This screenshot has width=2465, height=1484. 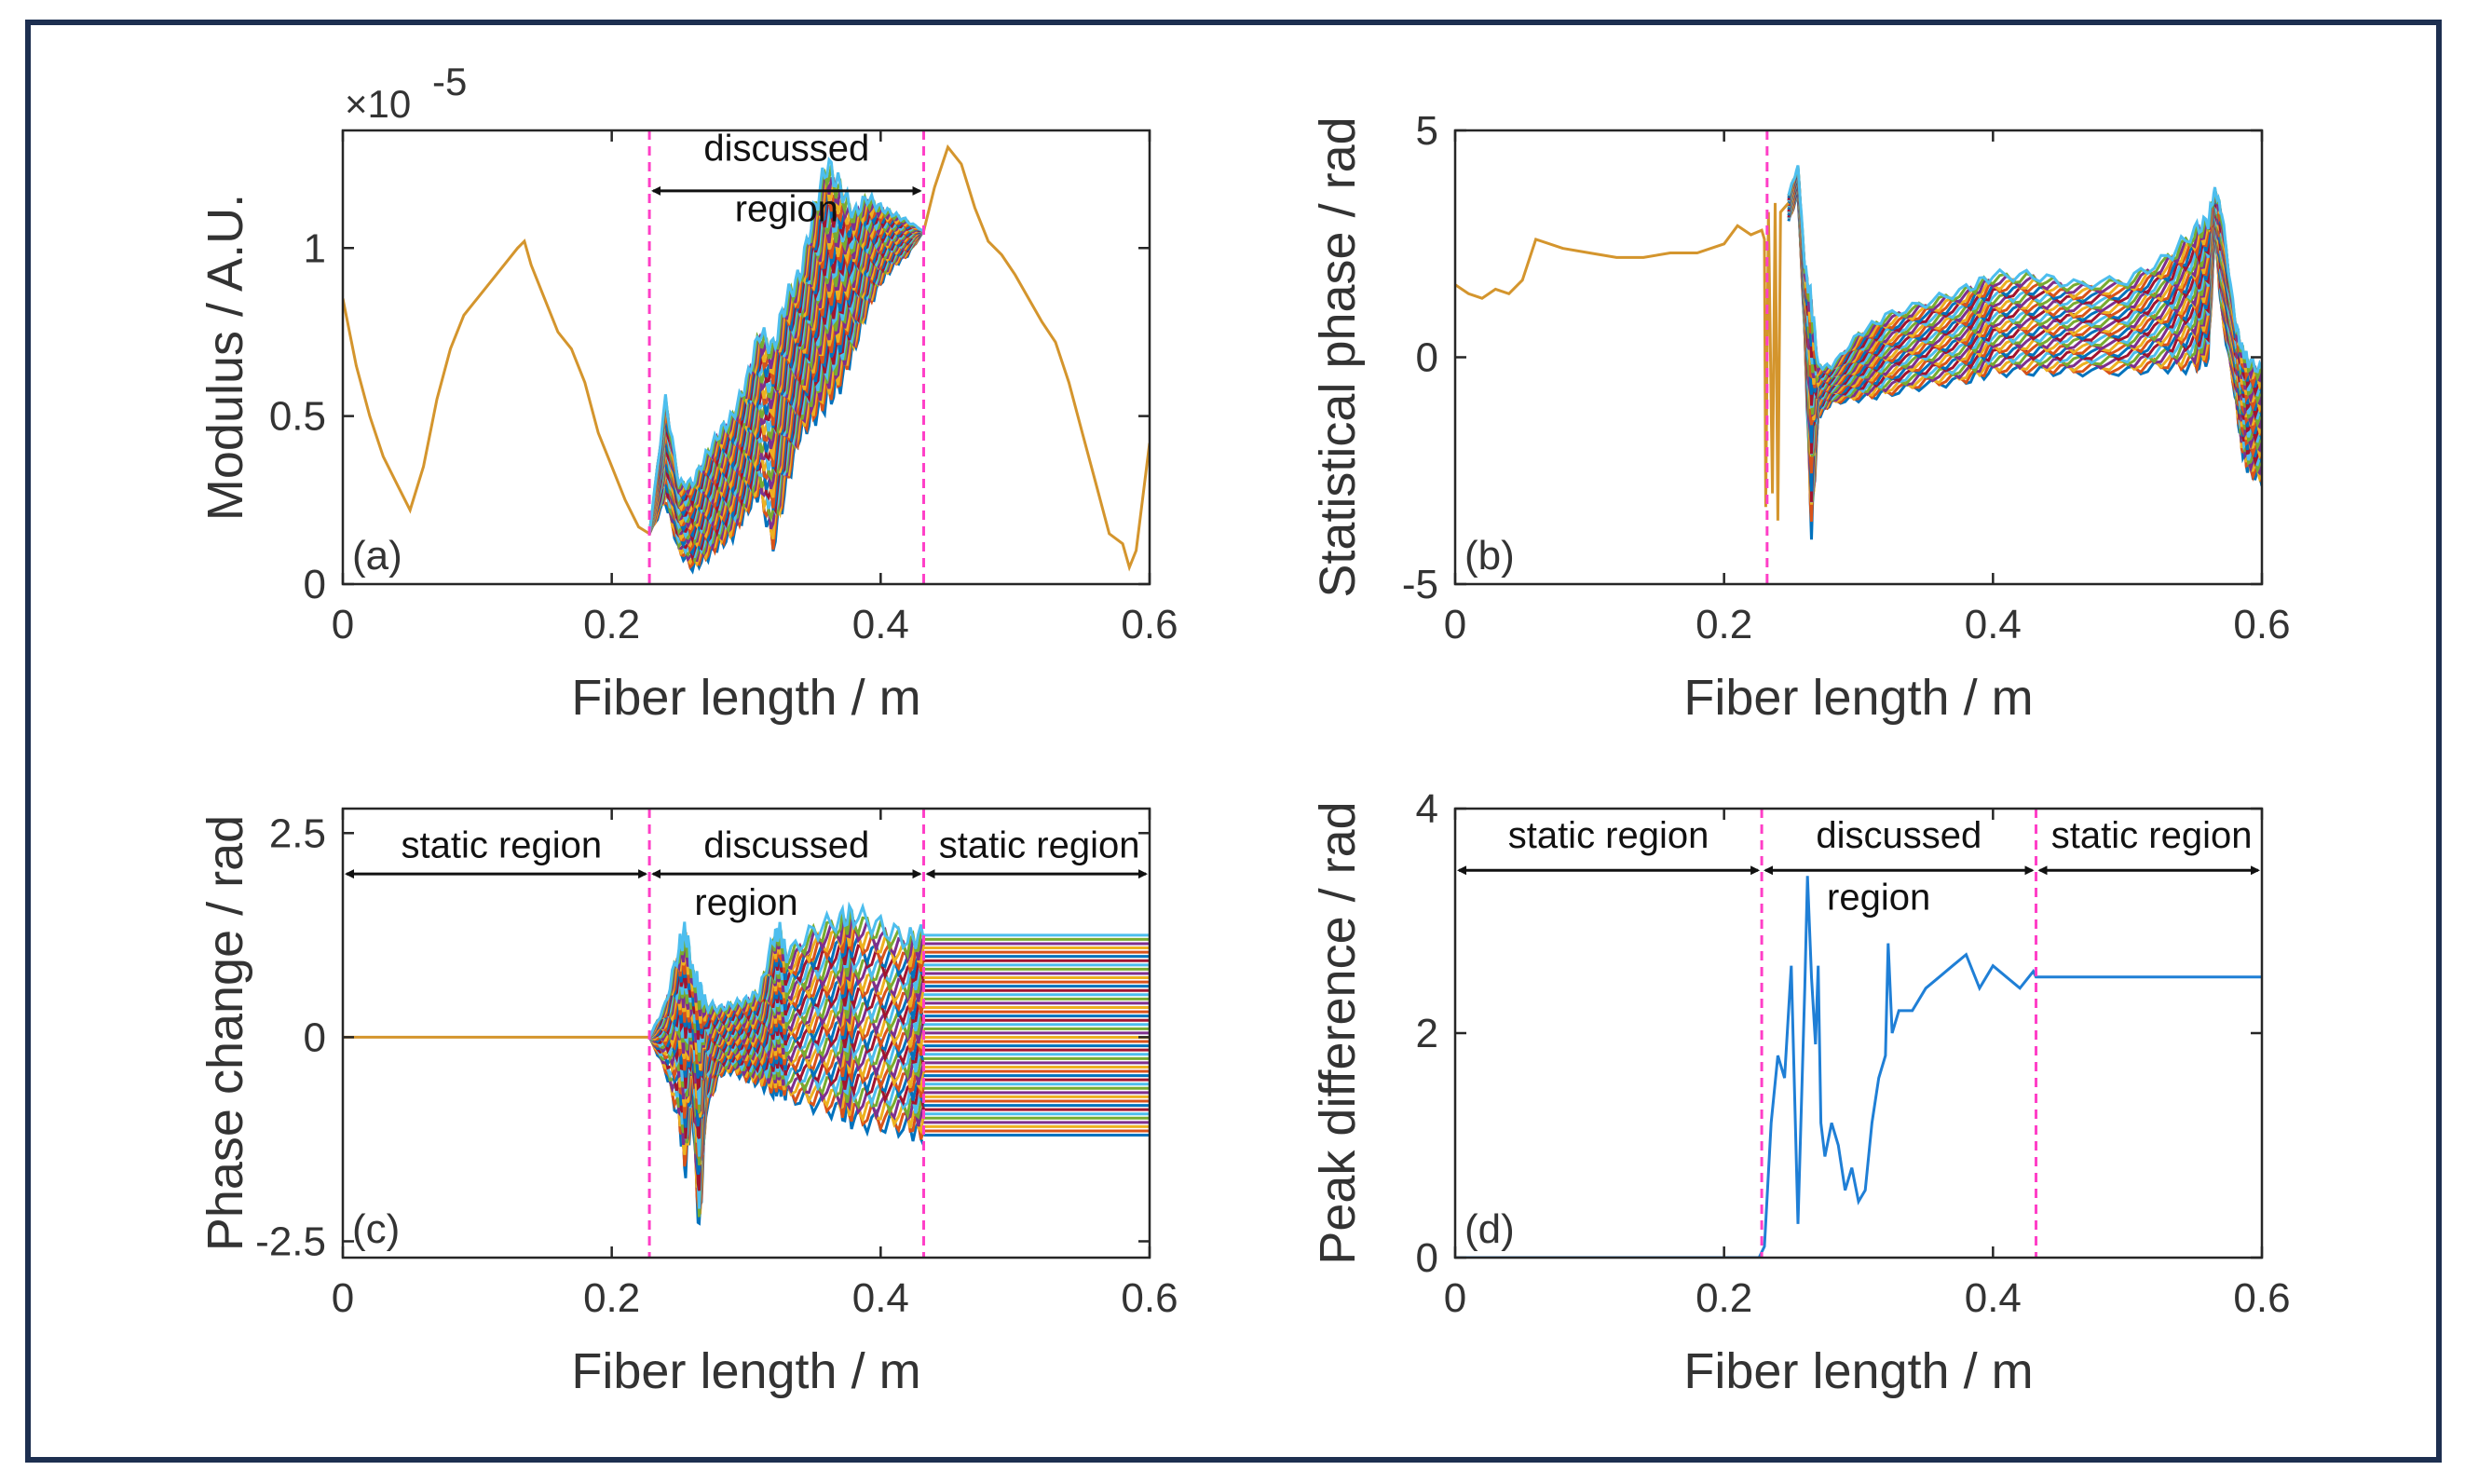 I want to click on y-tick-label: 5, so click(x=1427, y=131).